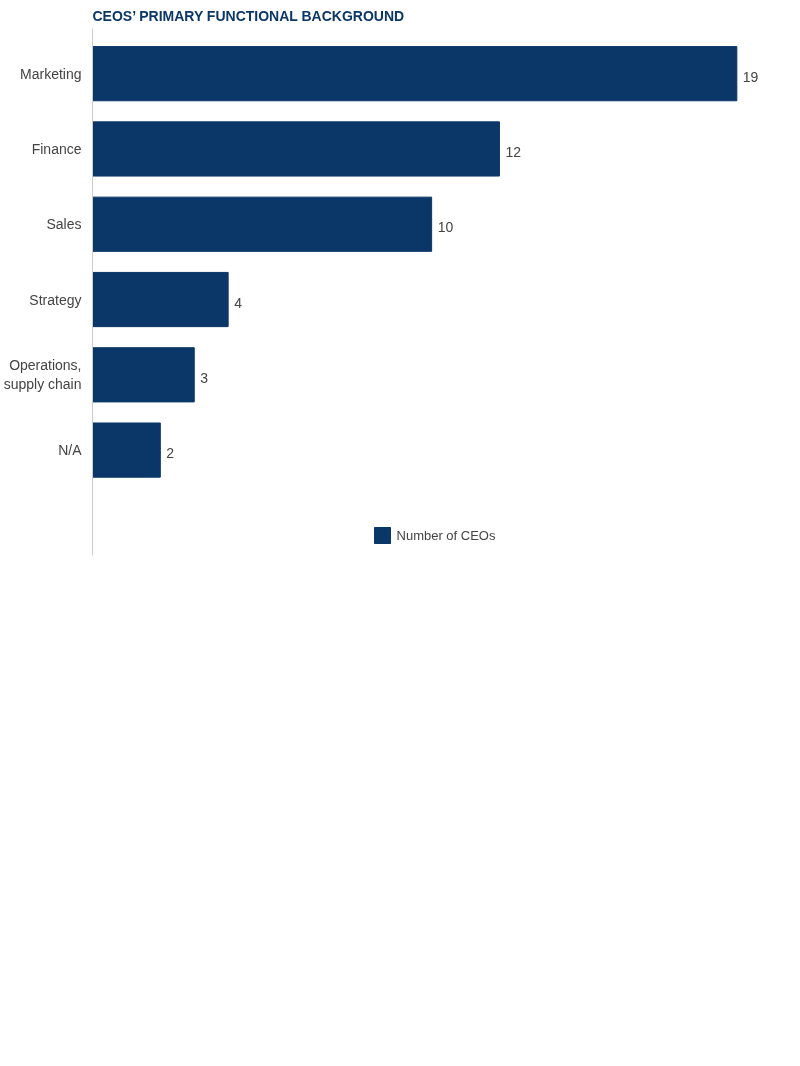  What do you see at coordinates (513, 151) in the screenshot?
I see `data-label: 12` at bounding box center [513, 151].